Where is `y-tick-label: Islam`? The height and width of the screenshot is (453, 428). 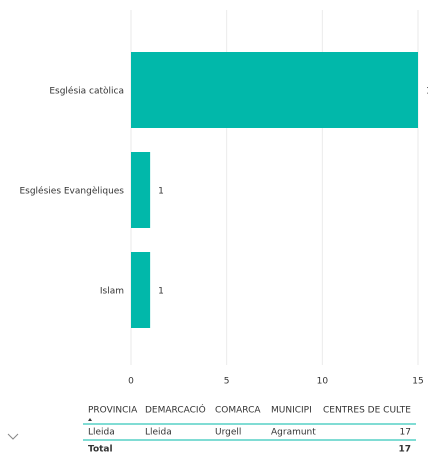
y-tick-label: Islam is located at coordinates (112, 292).